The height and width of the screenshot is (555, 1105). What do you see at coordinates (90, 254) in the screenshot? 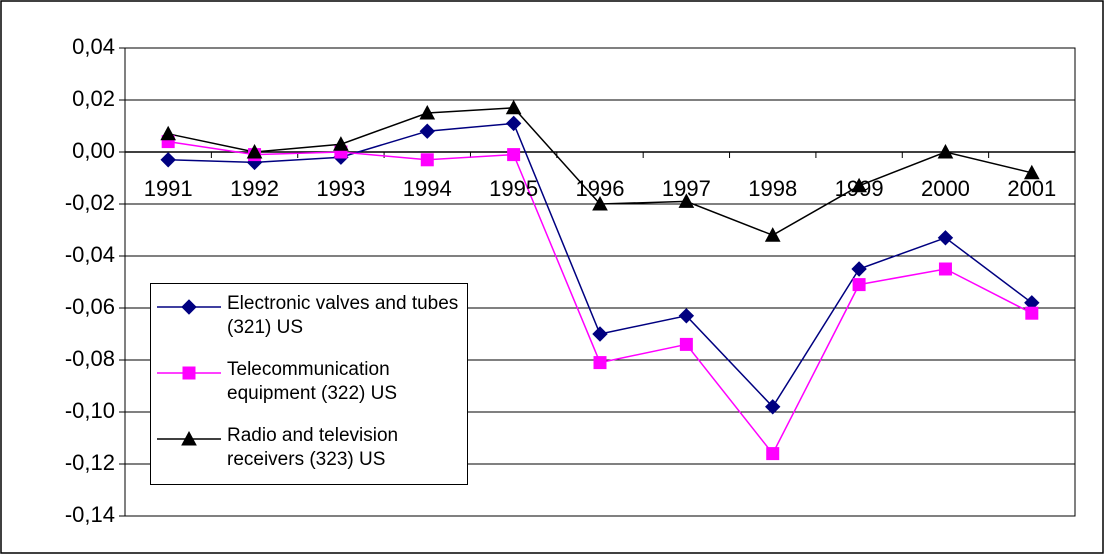
I see `y-tick-label: -0,04` at bounding box center [90, 254].